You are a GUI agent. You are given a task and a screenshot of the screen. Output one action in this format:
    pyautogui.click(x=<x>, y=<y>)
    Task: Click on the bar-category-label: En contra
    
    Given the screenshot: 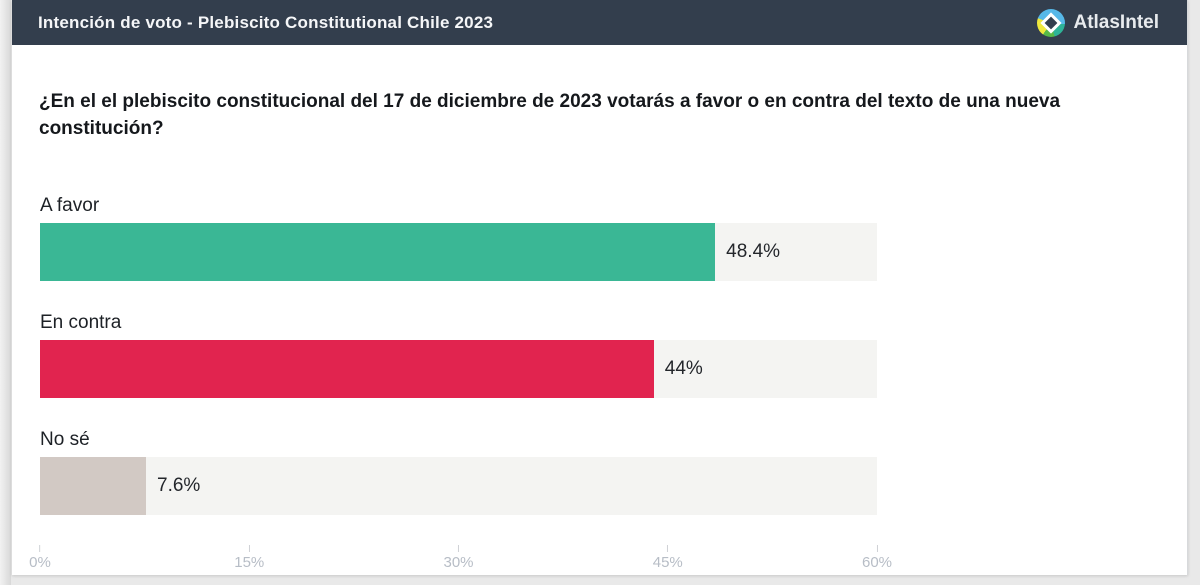 What is the action you would take?
    pyautogui.click(x=81, y=323)
    